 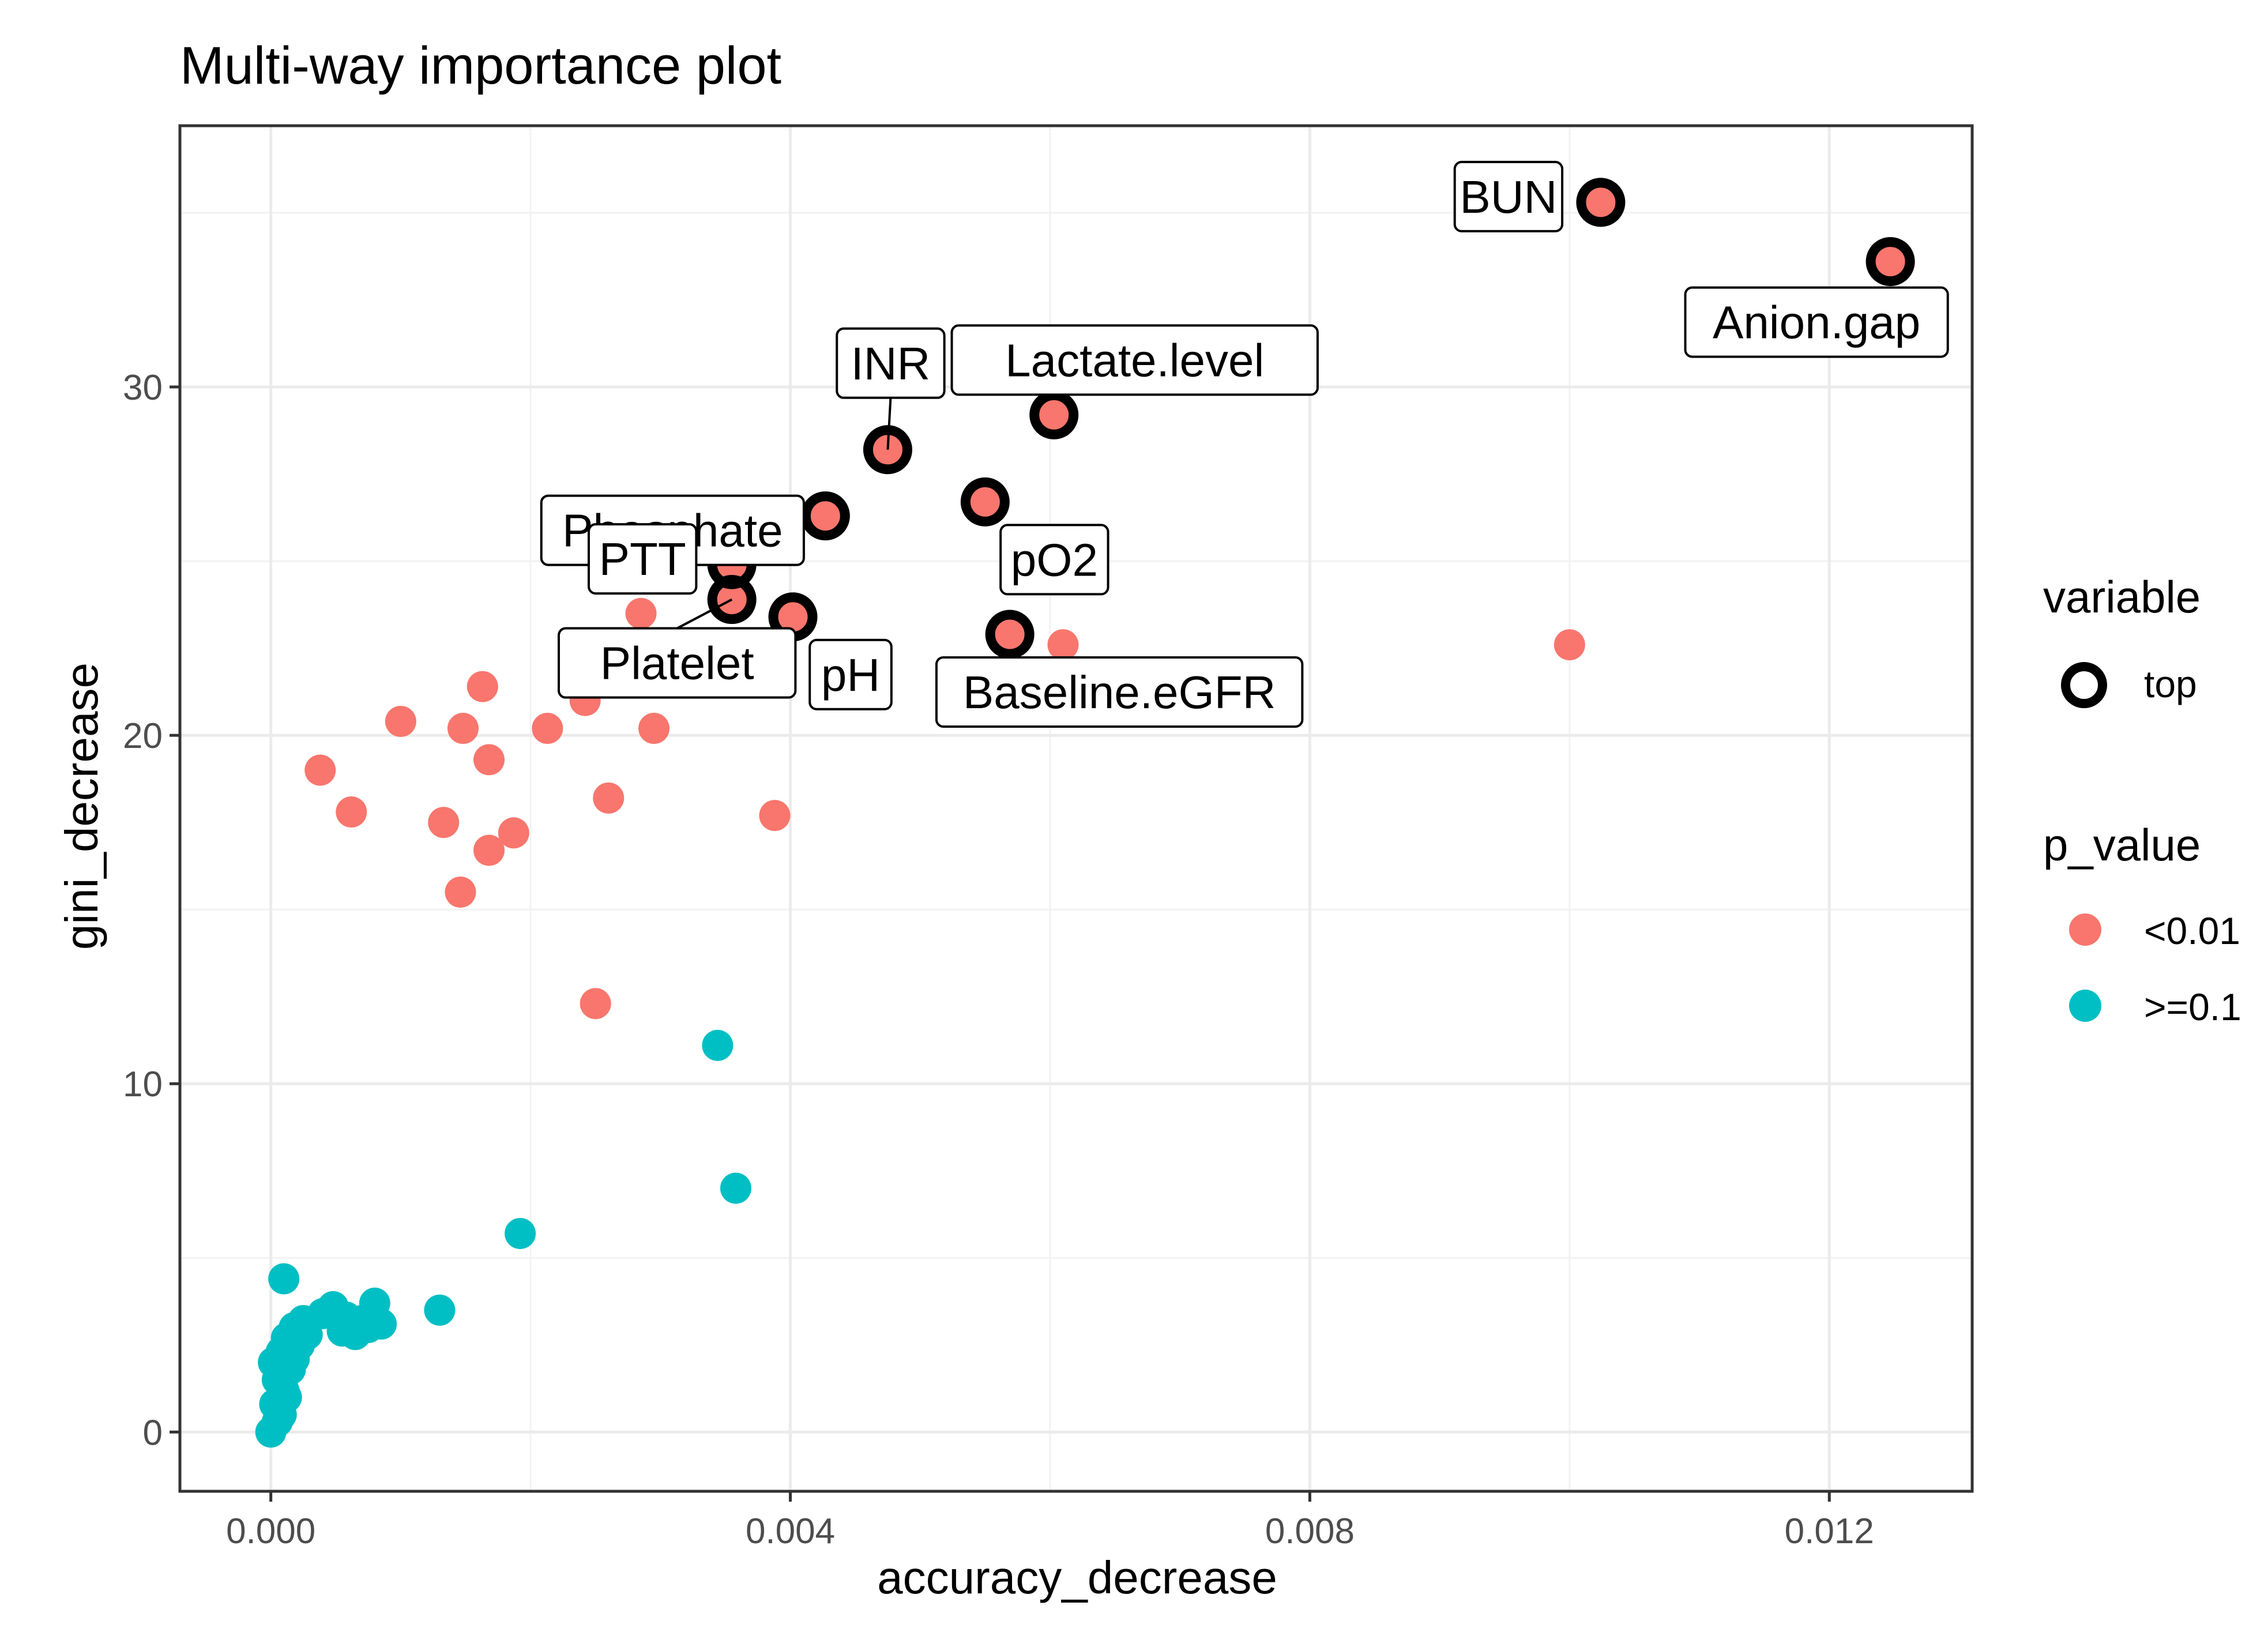 I want to click on x-axis-ticks: 0.000 0.004 0.008 0.012, so click(x=1050, y=1521).